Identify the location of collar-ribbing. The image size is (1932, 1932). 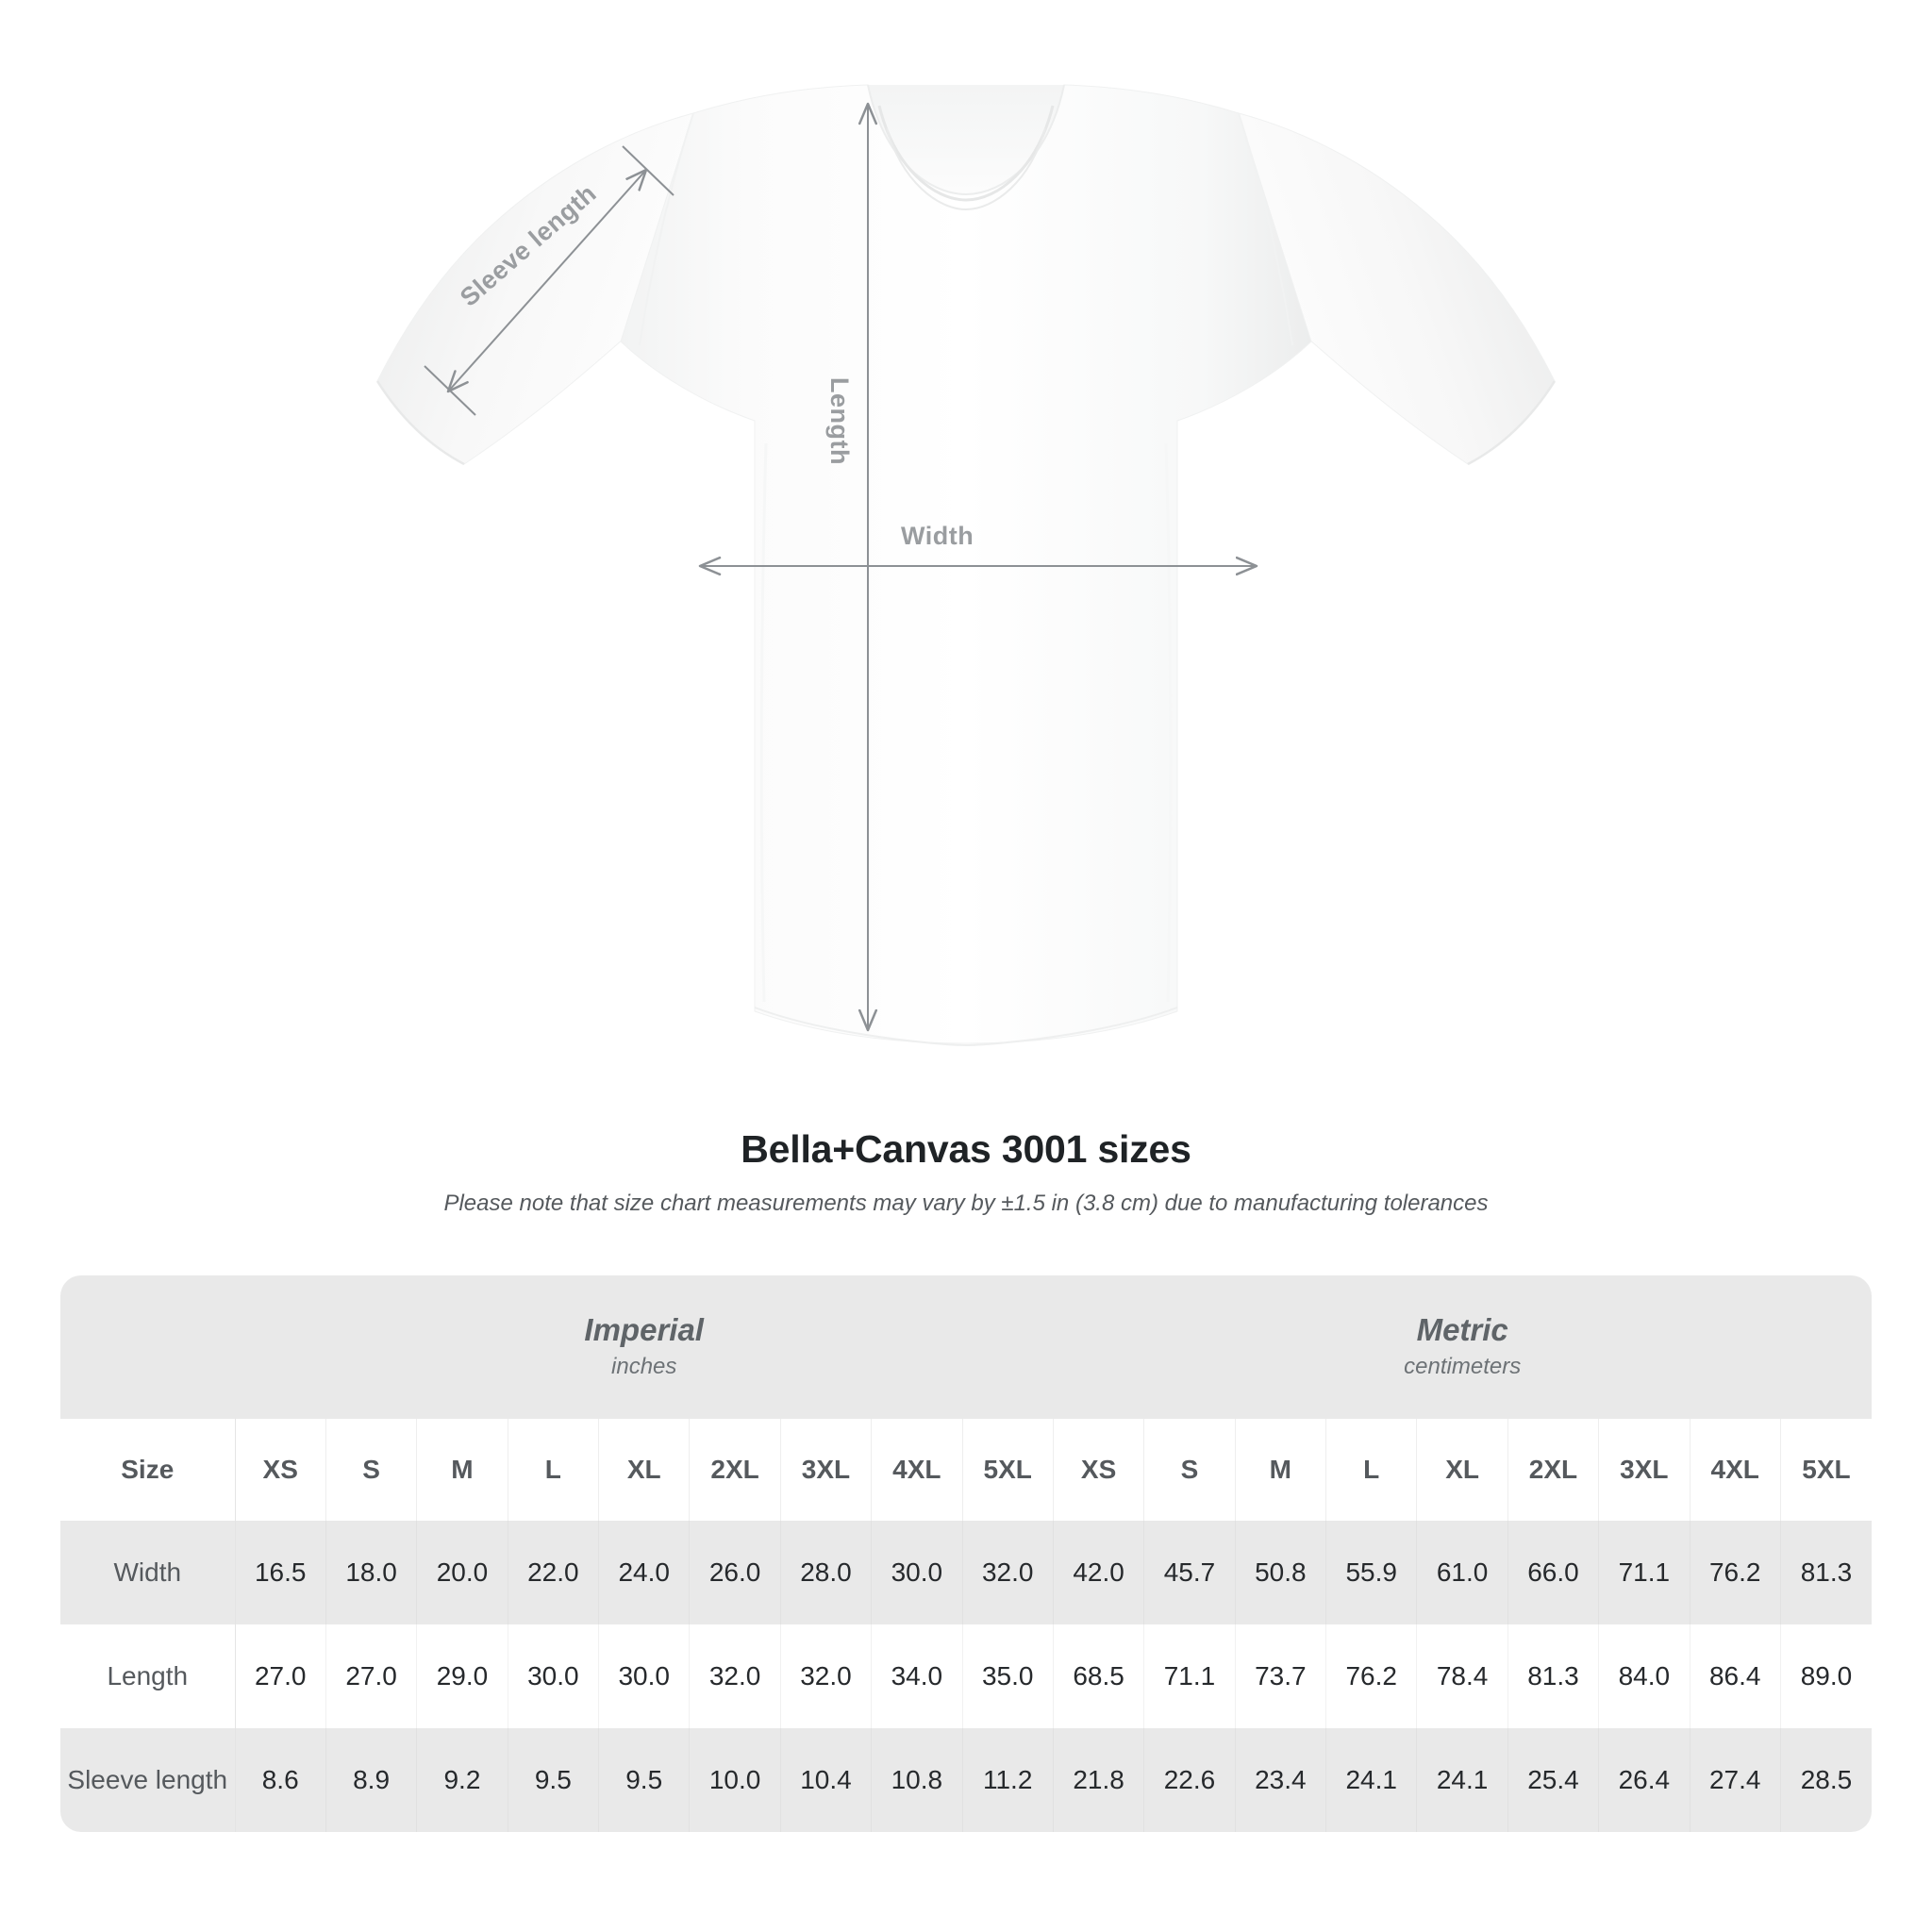
(966, 169).